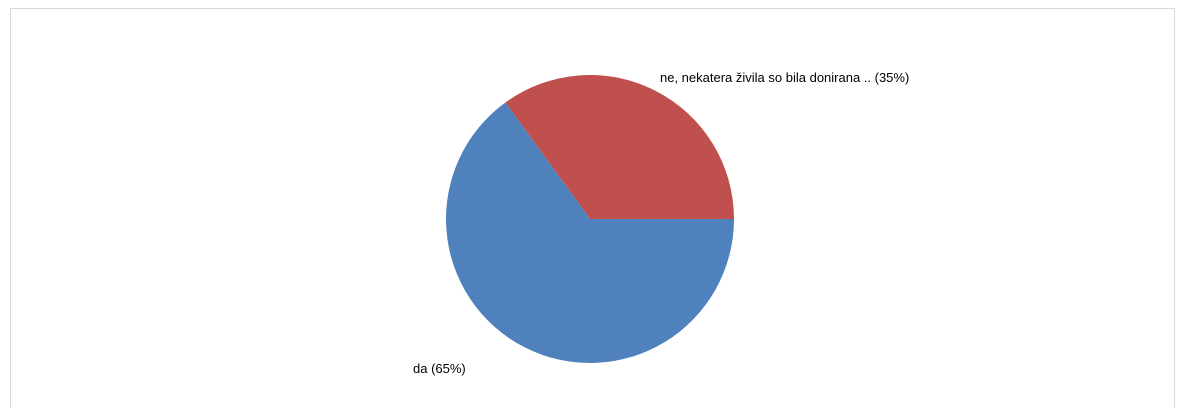 The height and width of the screenshot is (408, 1185). What do you see at coordinates (619, 147) in the screenshot?
I see `pie-slice-ne` at bounding box center [619, 147].